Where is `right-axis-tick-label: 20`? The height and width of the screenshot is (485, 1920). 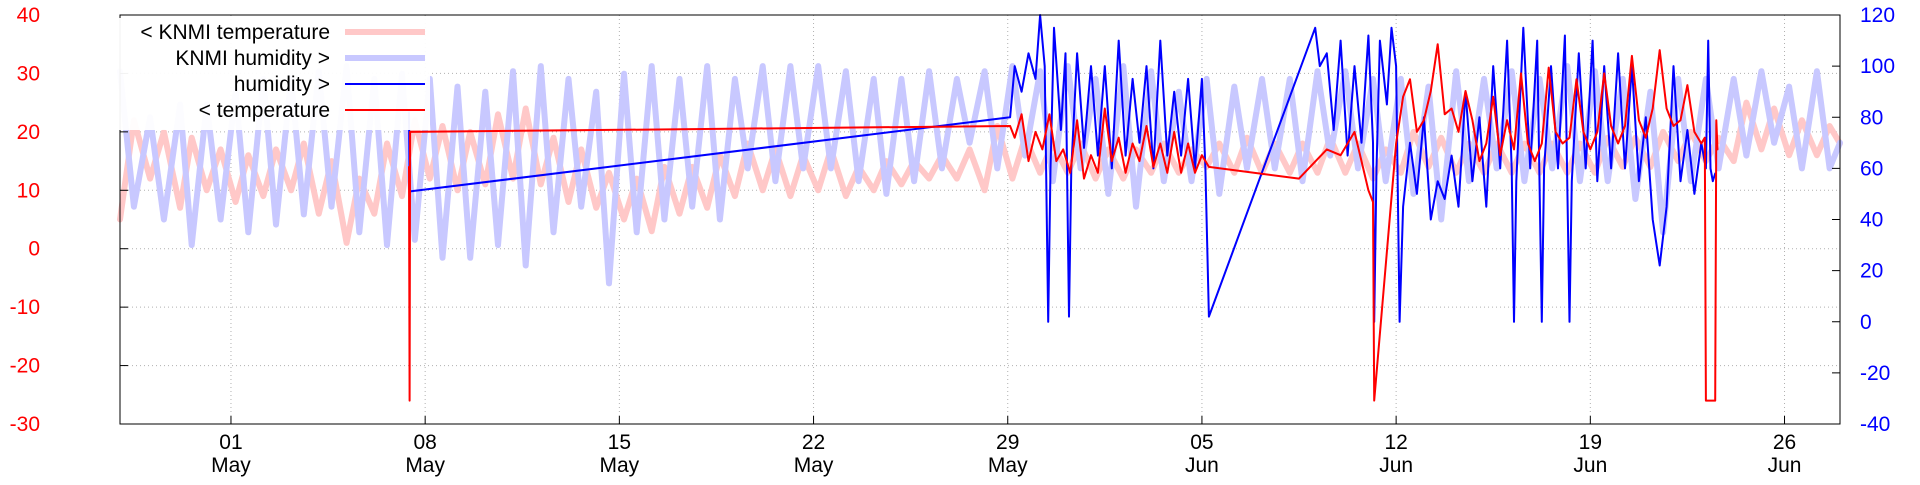 right-axis-tick-label: 20 is located at coordinates (1871, 271).